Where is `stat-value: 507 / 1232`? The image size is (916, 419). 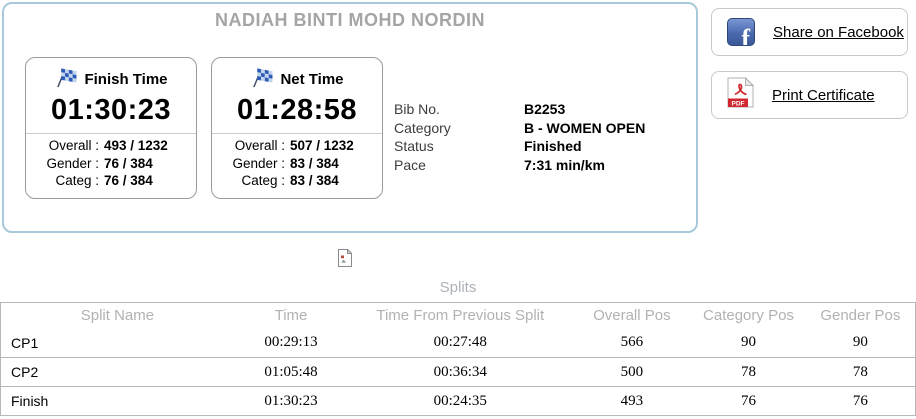
stat-value: 507 / 1232 is located at coordinates (322, 145).